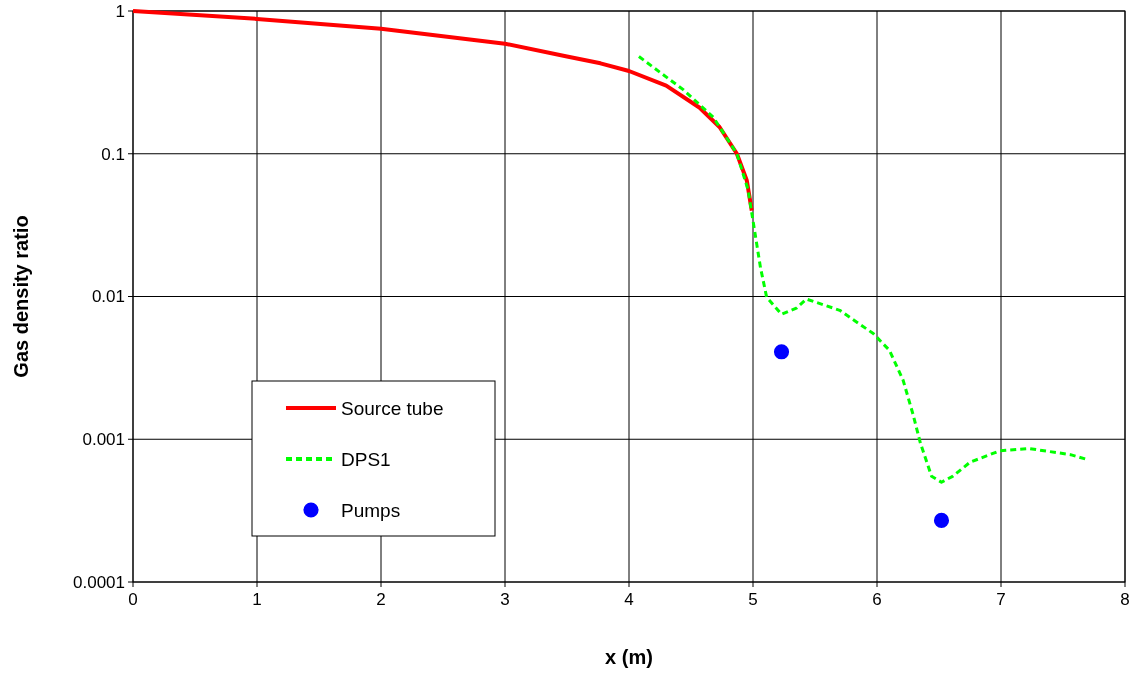  Describe the element at coordinates (366, 459) in the screenshot. I see `legend-label: DPS1` at that location.